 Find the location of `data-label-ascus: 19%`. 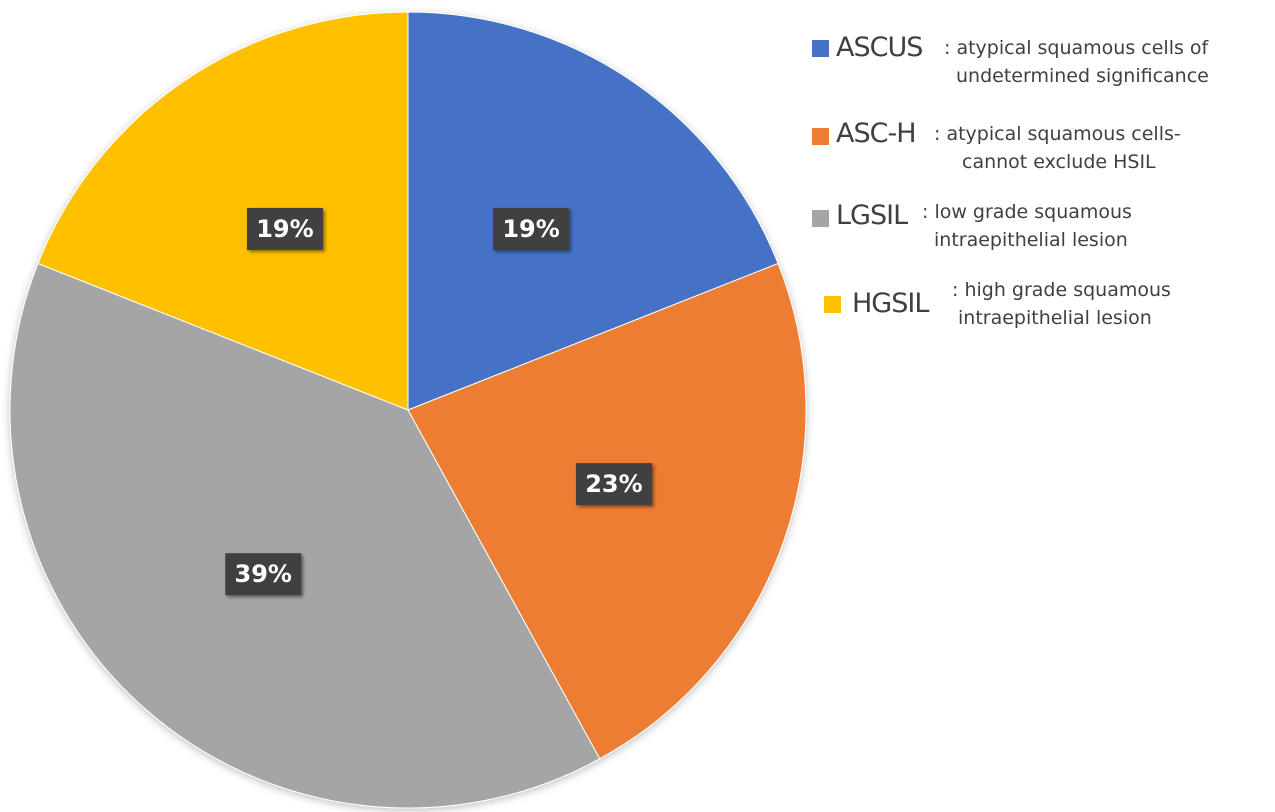

data-label-ascus: 19% is located at coordinates (531, 228).